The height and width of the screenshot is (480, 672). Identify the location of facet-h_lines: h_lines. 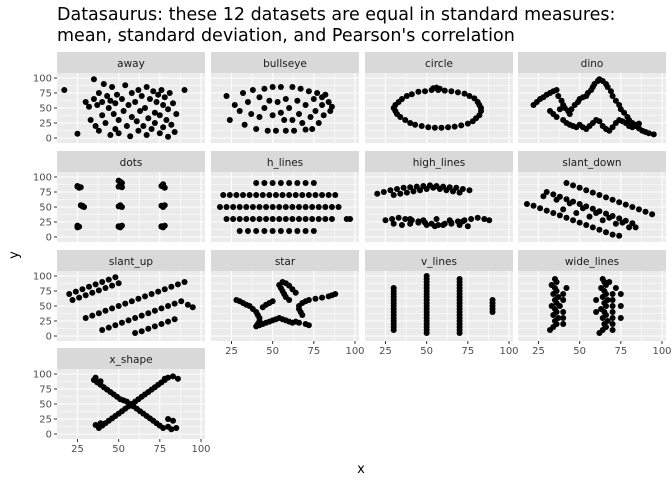
(285, 196).